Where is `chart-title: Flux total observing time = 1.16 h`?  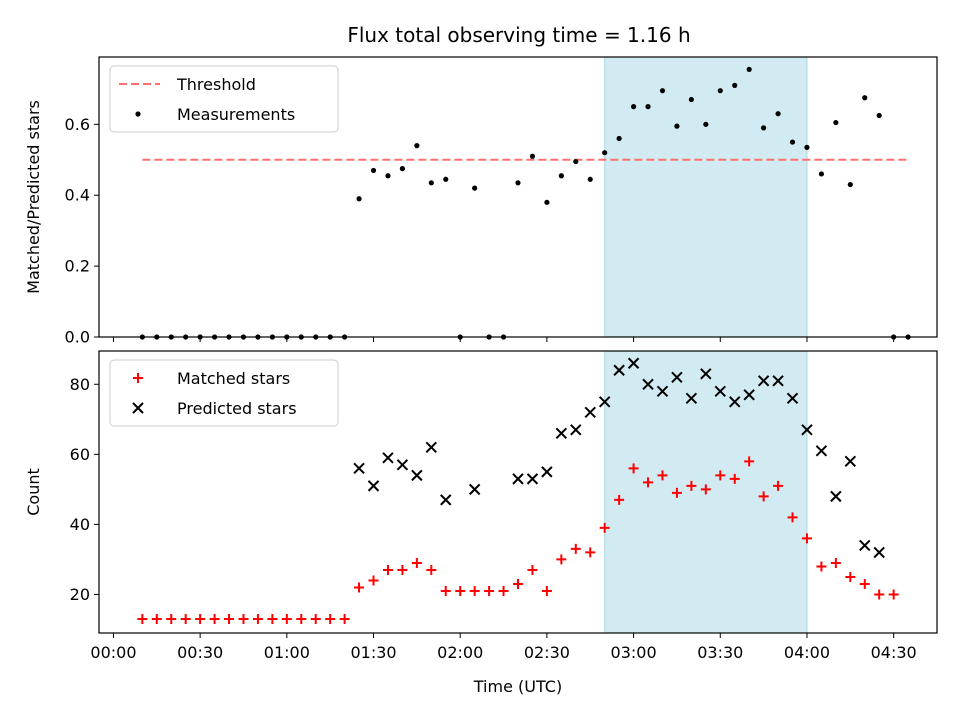 chart-title: Flux total observing time = 1.16 h is located at coordinates (518, 35).